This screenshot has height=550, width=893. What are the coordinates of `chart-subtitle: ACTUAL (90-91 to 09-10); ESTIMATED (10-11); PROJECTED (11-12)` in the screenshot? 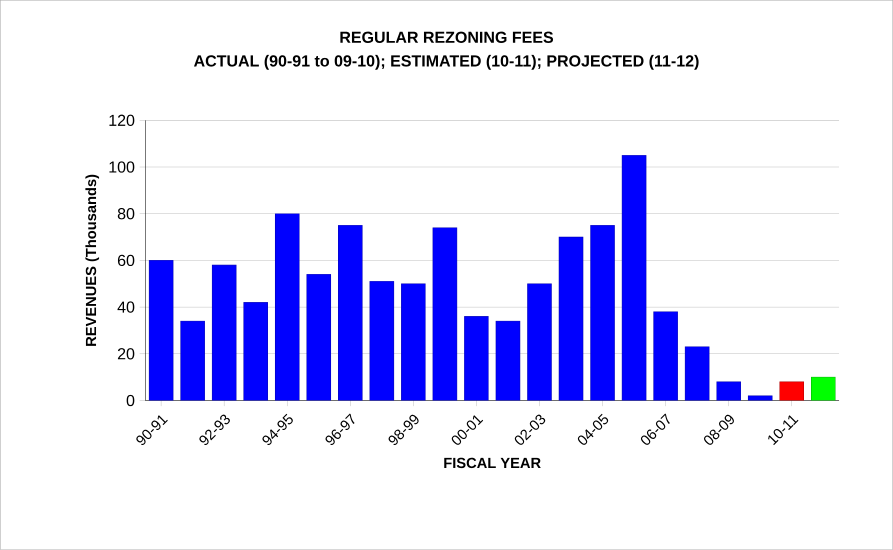 It's located at (446, 62).